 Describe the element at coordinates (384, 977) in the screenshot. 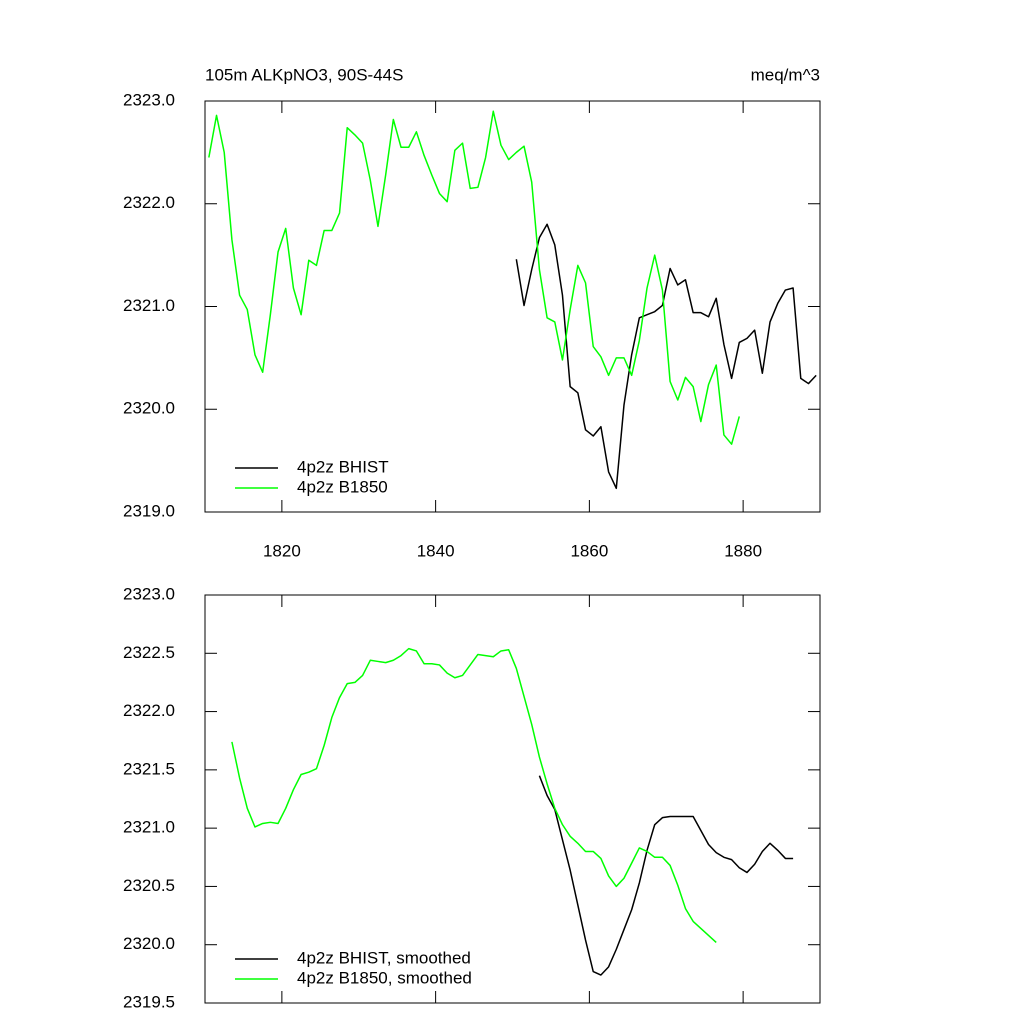

I see `legend-label: 4p2z B1850, smoothed` at that location.